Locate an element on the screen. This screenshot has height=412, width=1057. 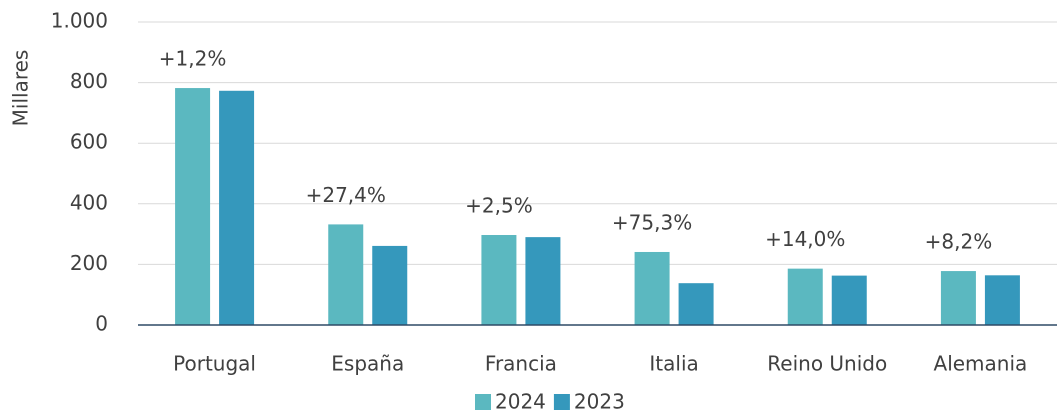
legend-label: 2023 is located at coordinates (599, 401).